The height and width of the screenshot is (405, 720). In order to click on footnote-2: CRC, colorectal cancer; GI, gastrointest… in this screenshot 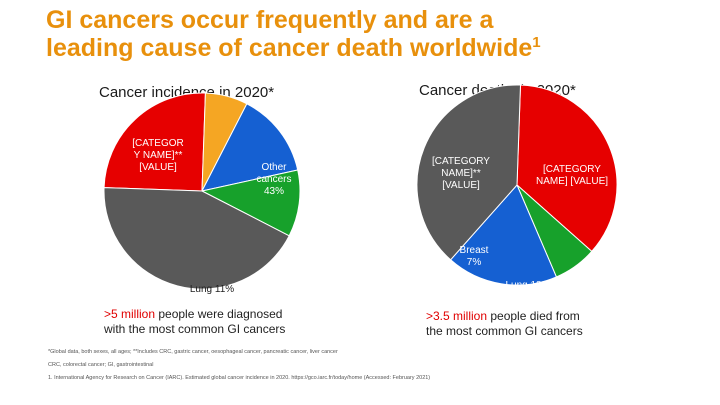, I will do `click(101, 365)`.